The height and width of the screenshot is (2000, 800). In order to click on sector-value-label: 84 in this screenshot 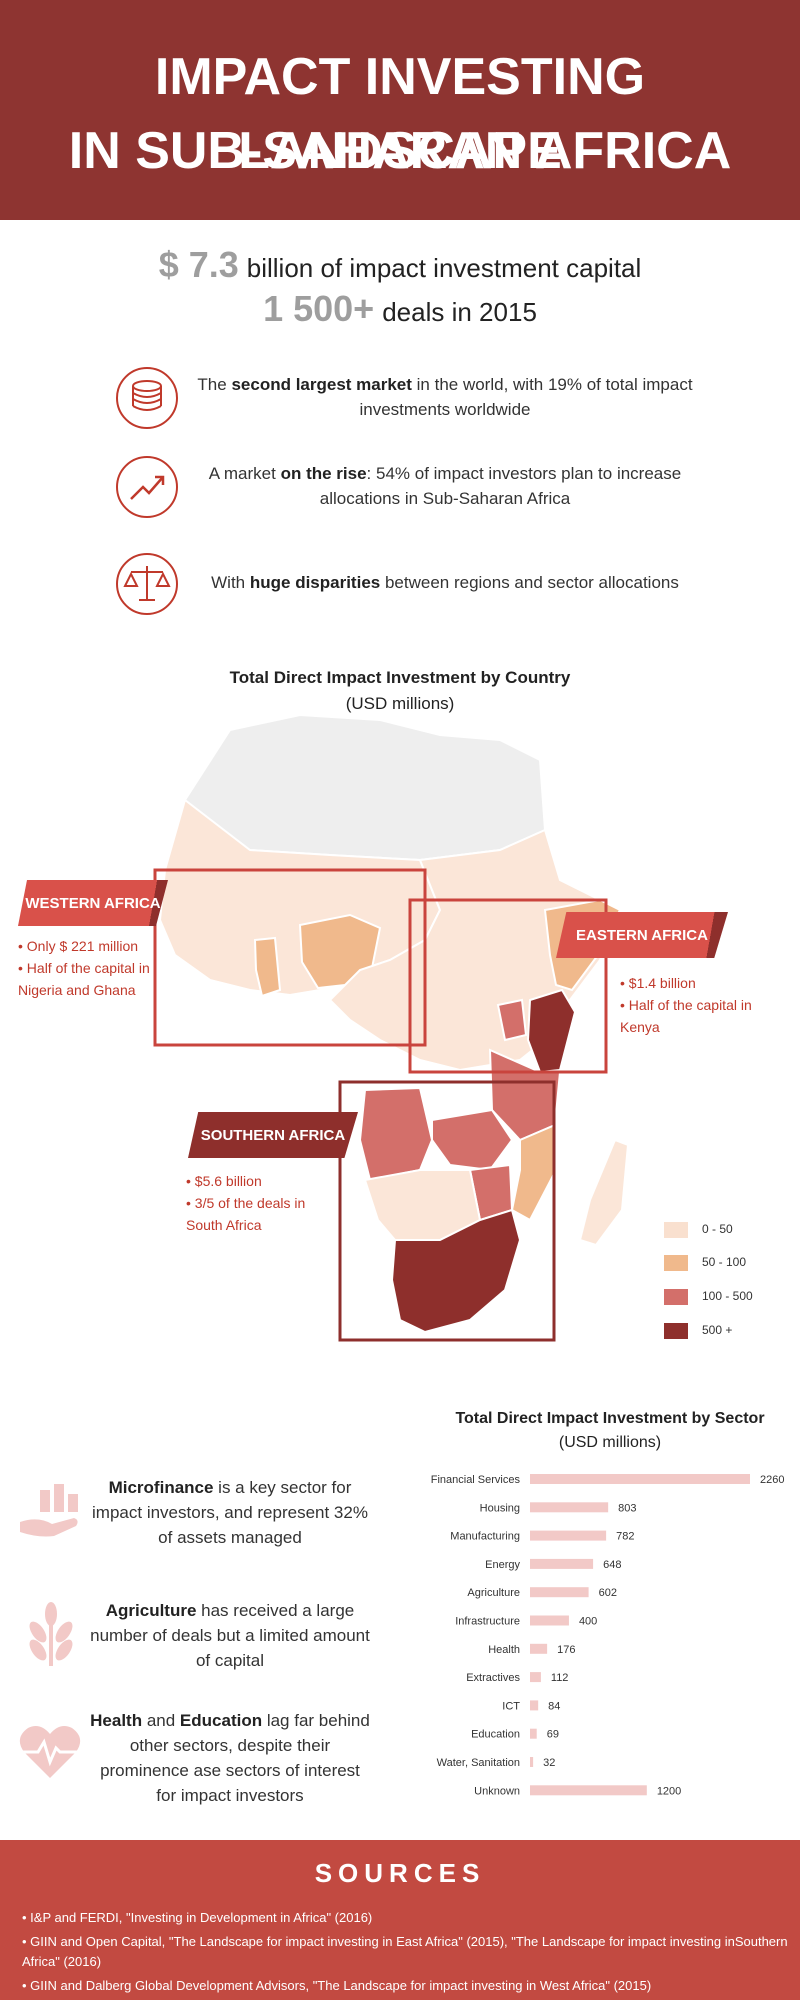, I will do `click(554, 1706)`.